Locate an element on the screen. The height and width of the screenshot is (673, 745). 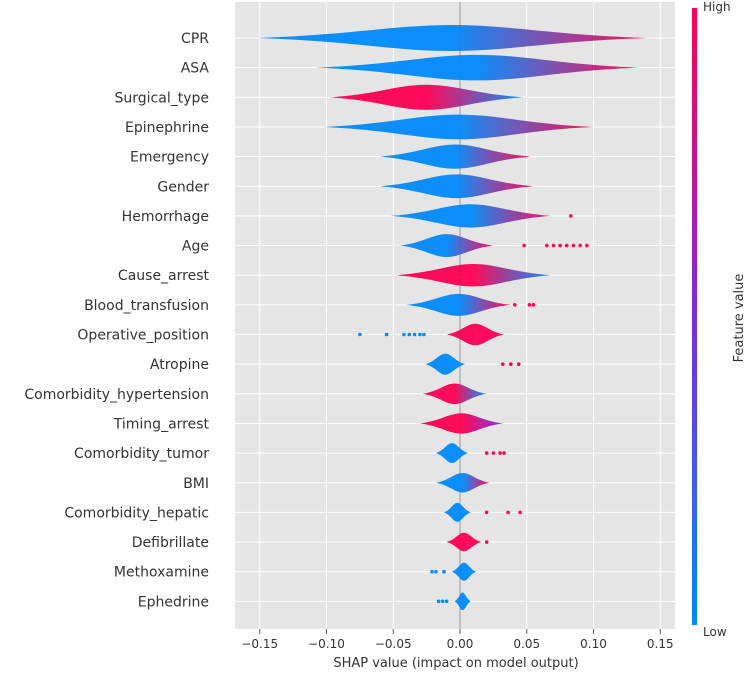
feature-label: Operative_position is located at coordinates (143, 336).